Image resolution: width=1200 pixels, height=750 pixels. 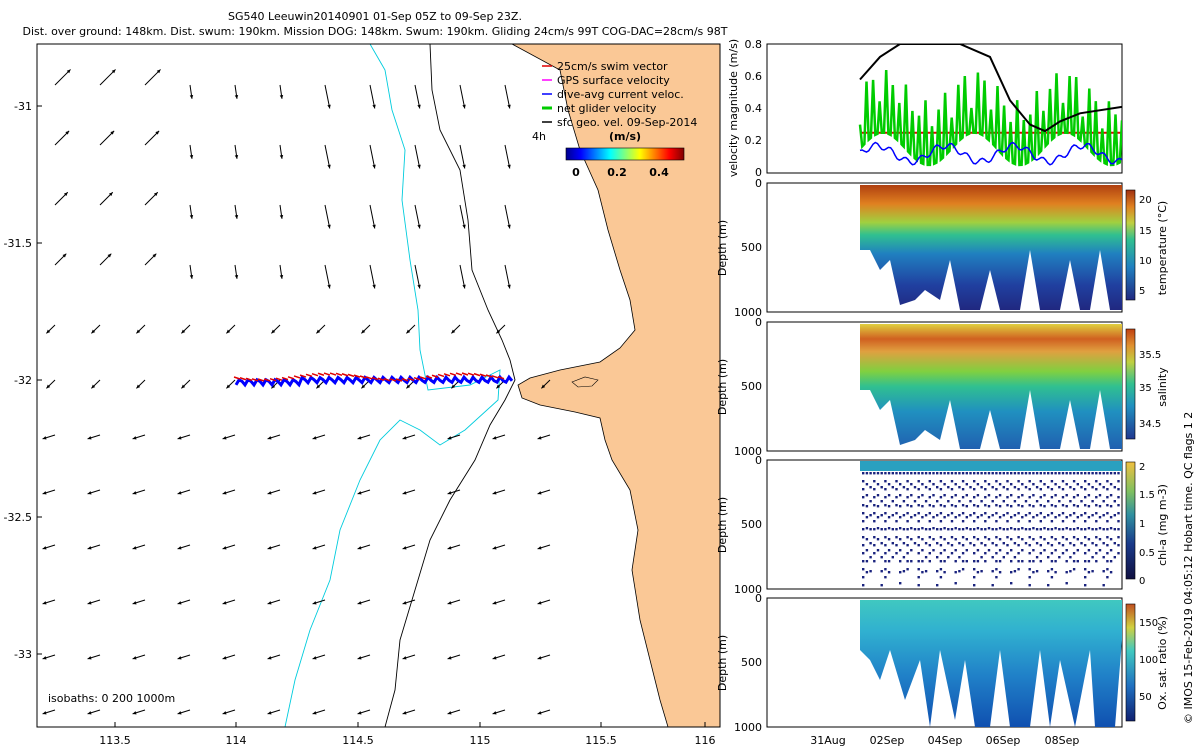 I want to click on ox-ytick: 0, so click(x=758, y=598).